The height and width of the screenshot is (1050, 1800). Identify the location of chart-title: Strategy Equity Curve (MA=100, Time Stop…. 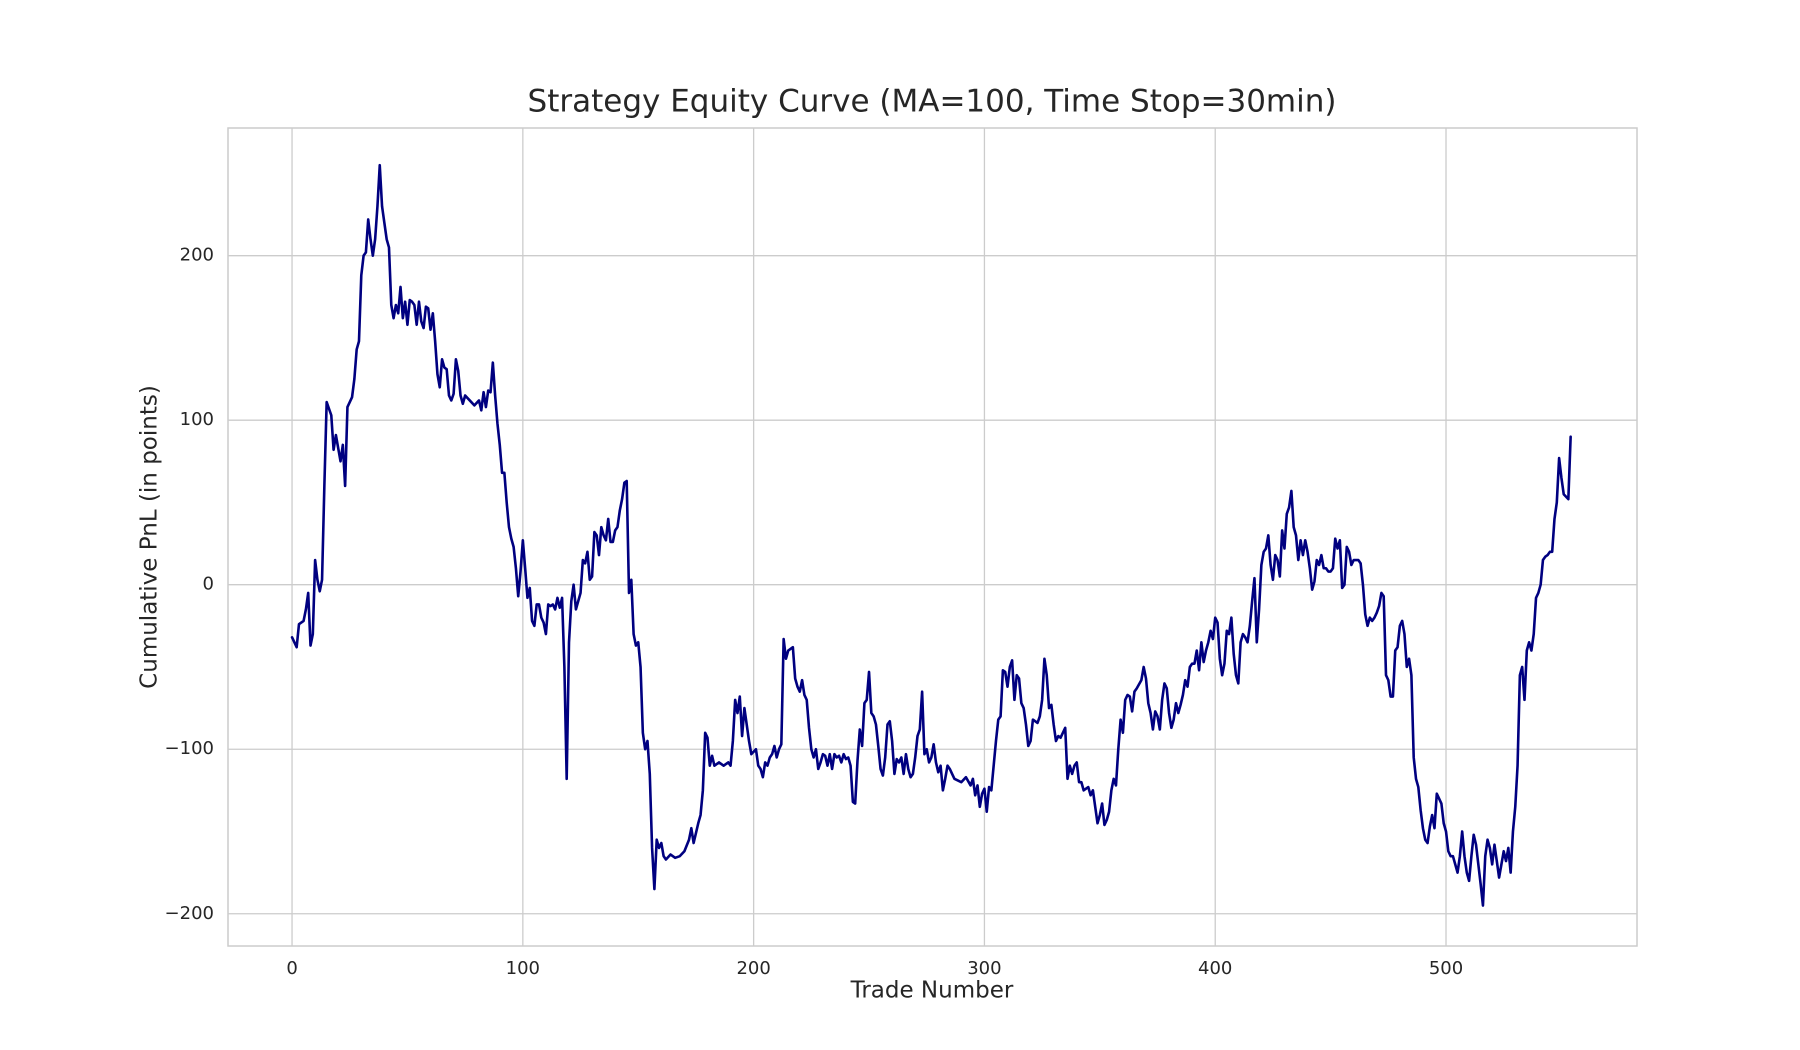
(932, 102).